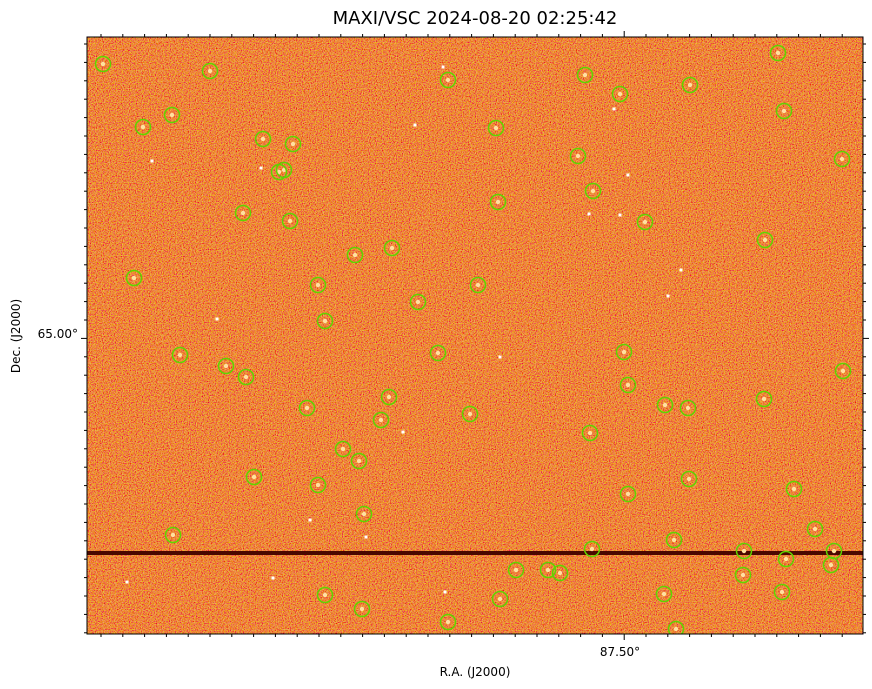 Image resolution: width=872 pixels, height=689 pixels. Describe the element at coordinates (16, 336) in the screenshot. I see `y-axis-label: Dec. (J2000)` at that location.